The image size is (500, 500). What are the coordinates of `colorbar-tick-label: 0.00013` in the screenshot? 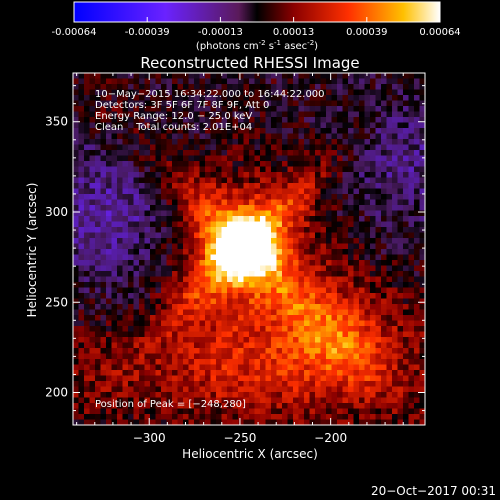 It's located at (293, 32).